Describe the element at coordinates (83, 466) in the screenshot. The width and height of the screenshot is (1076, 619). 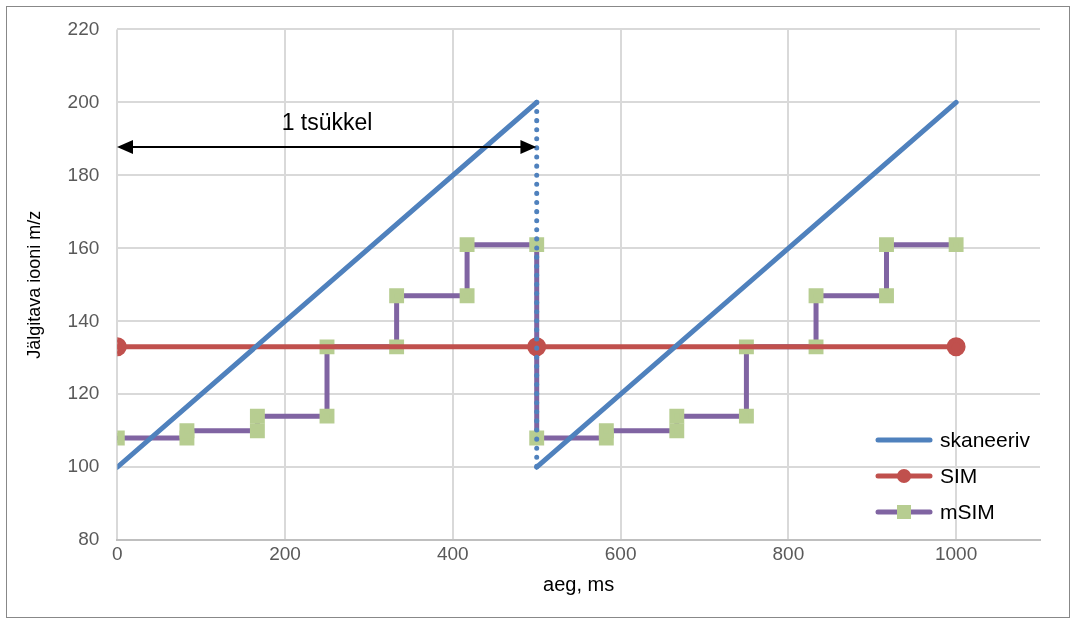
I see `y-tick-label: 100` at that location.